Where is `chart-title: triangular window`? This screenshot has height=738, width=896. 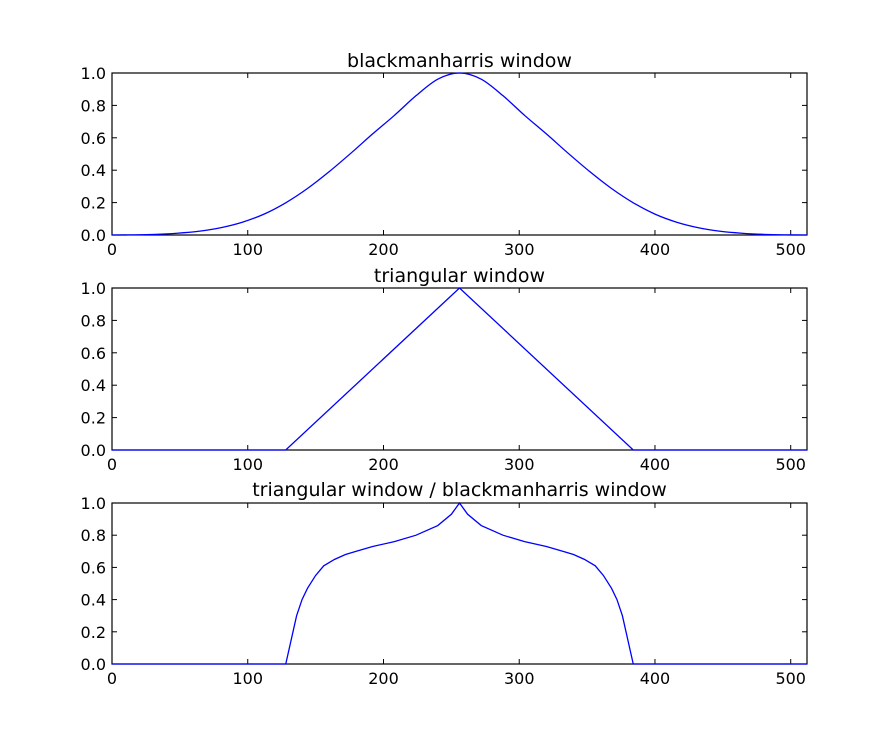
chart-title: triangular window is located at coordinates (459, 276).